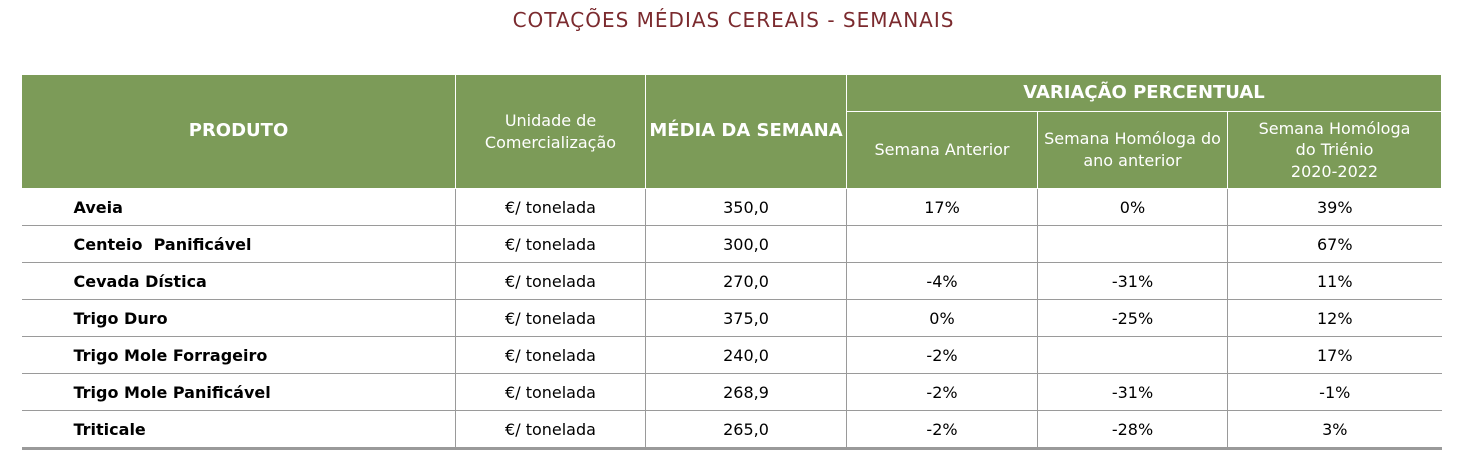 This screenshot has width=1467, height=468. What do you see at coordinates (1334, 128) in the screenshot?
I see `header-homologa-trienio-line1: Semana Homóloga` at bounding box center [1334, 128].